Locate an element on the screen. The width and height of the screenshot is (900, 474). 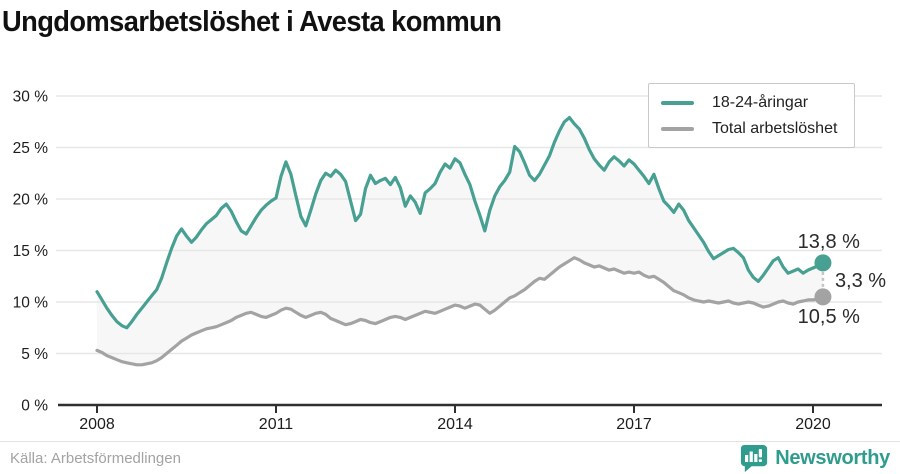
page-title: Ungdomsarbetslöshet i Avesta kommun is located at coordinates (252, 22).